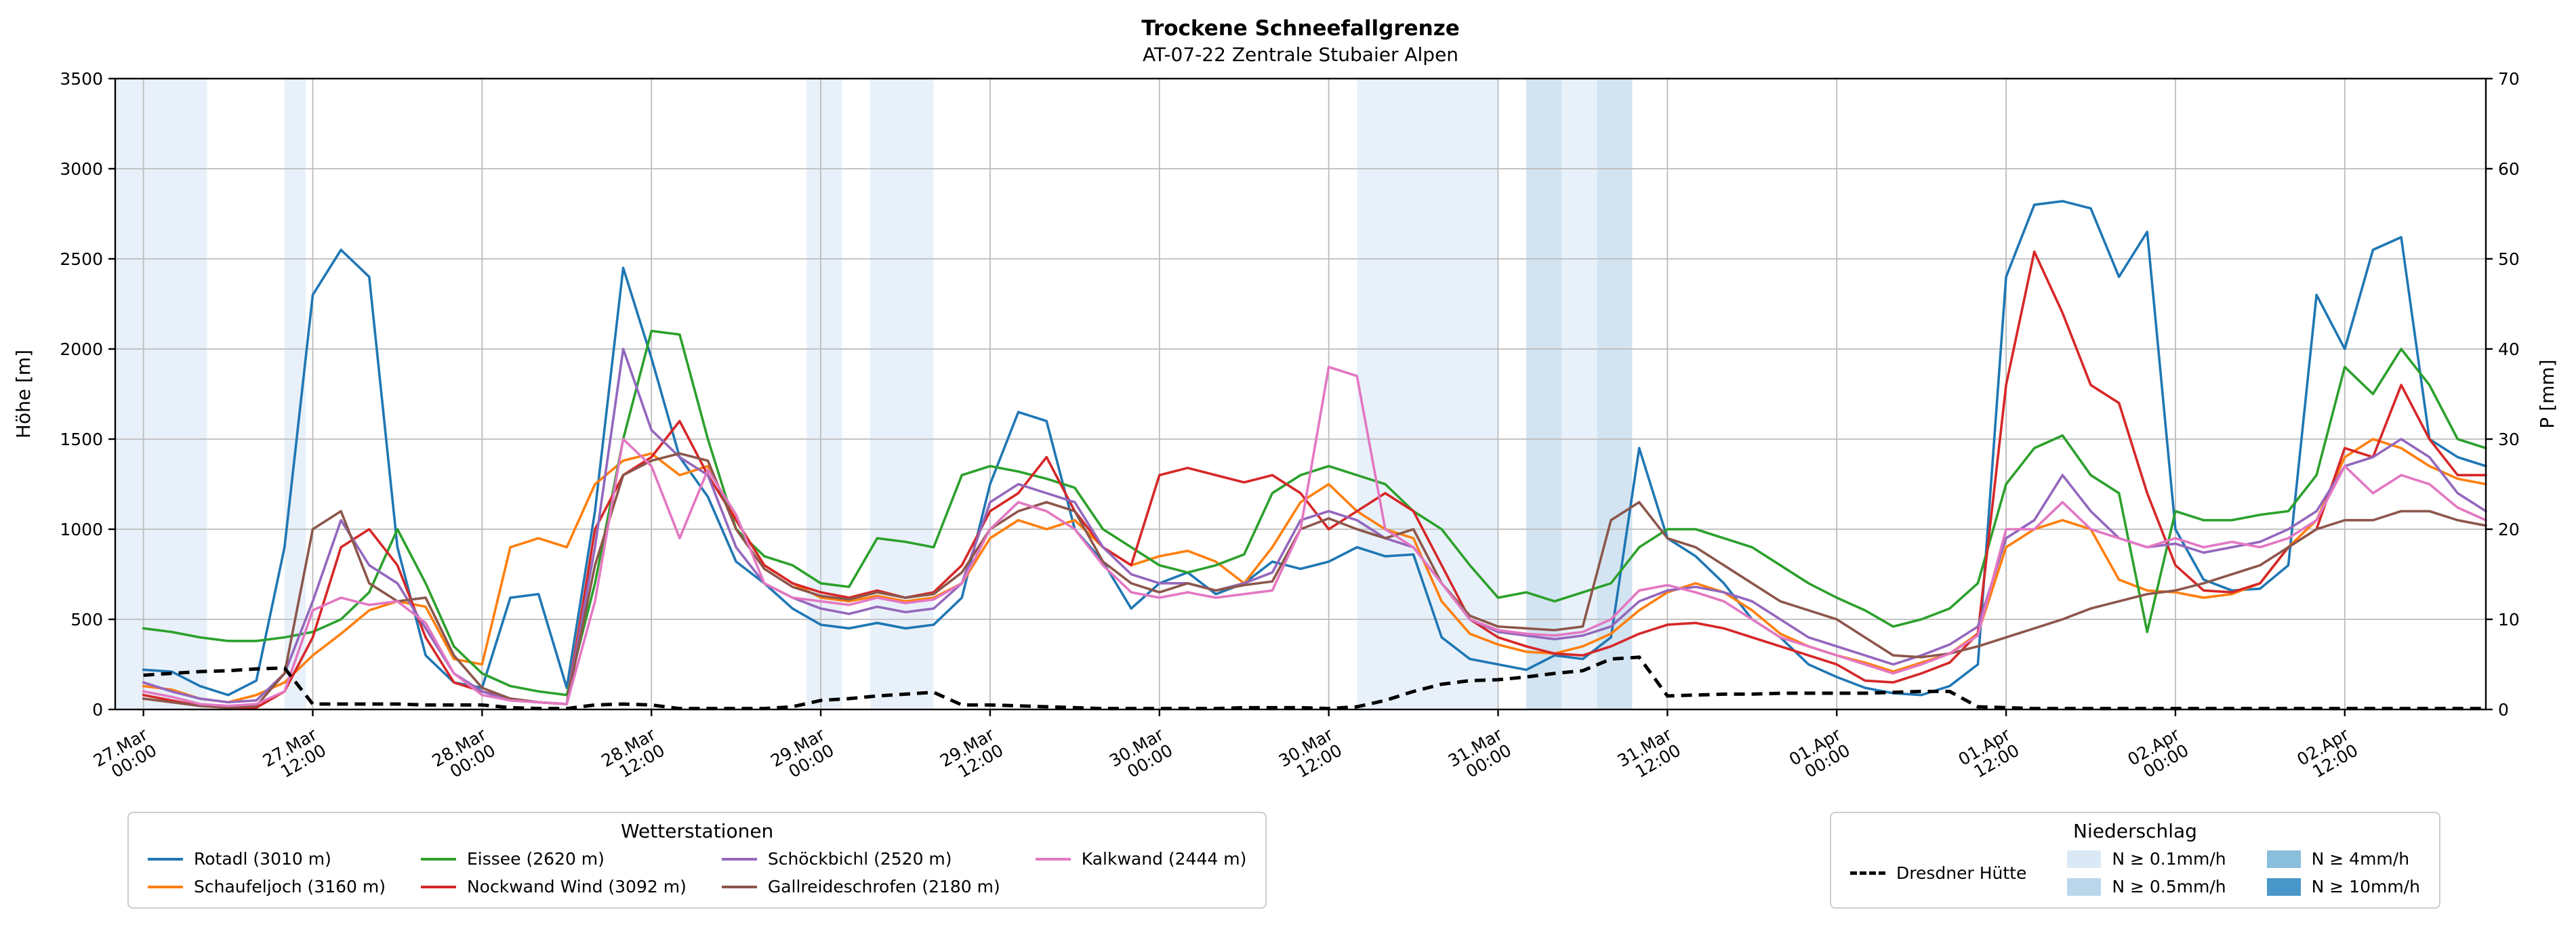 Image resolution: width=2576 pixels, height=929 pixels. I want to click on xtick-label: 02.Apr00:00, so click(2159, 754).